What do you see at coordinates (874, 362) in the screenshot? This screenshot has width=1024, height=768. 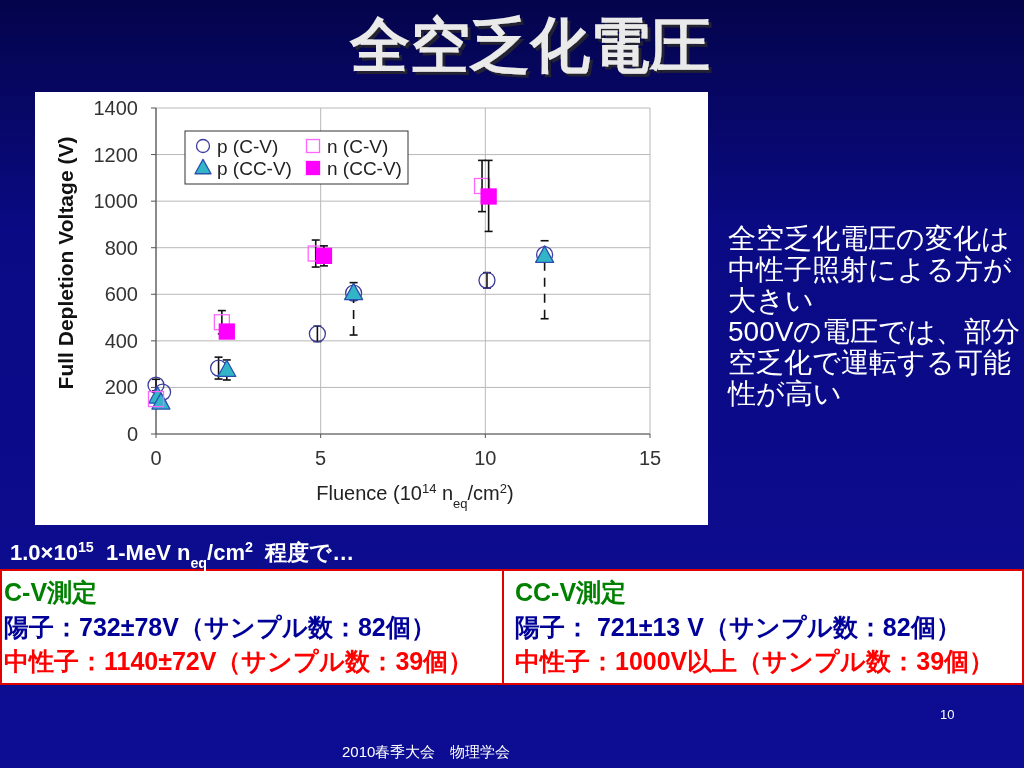 I see `text: 500Vの電圧では、部分空乏化で運転する可能性が高い` at bounding box center [874, 362].